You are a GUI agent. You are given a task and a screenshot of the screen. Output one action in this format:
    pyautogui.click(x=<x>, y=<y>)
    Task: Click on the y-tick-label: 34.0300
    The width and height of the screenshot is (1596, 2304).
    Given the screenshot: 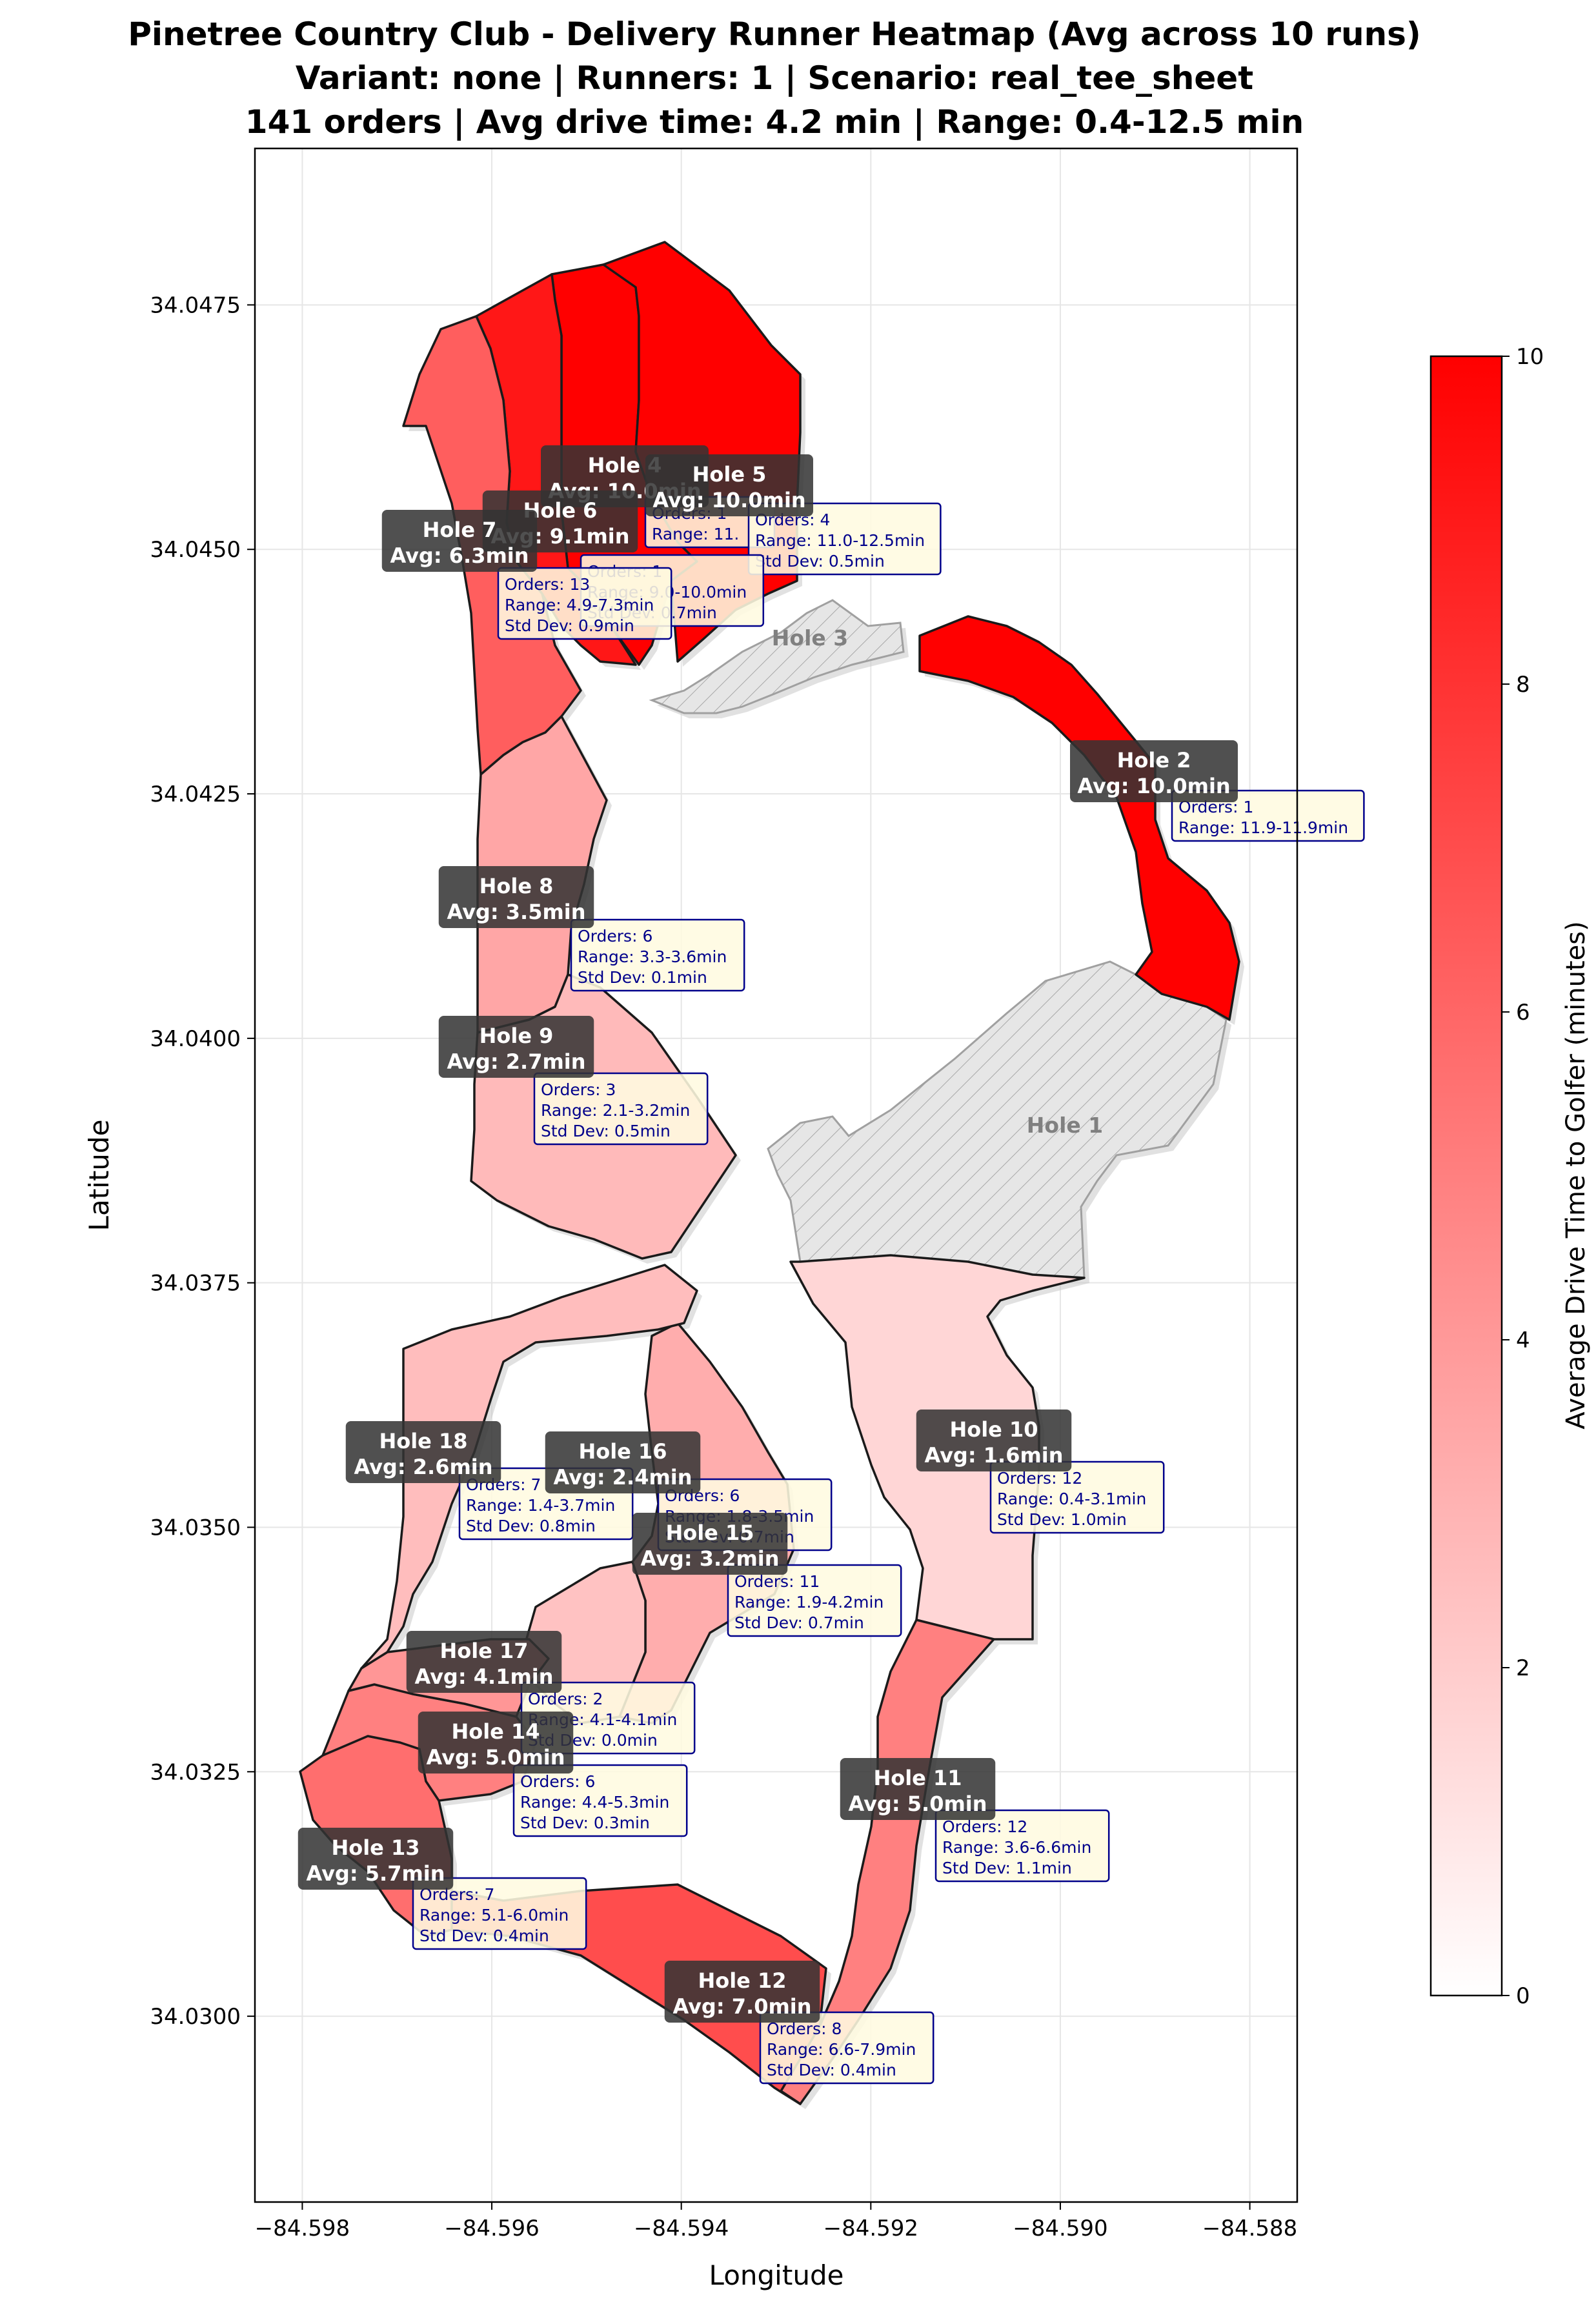 What is the action you would take?
    pyautogui.click(x=195, y=2017)
    